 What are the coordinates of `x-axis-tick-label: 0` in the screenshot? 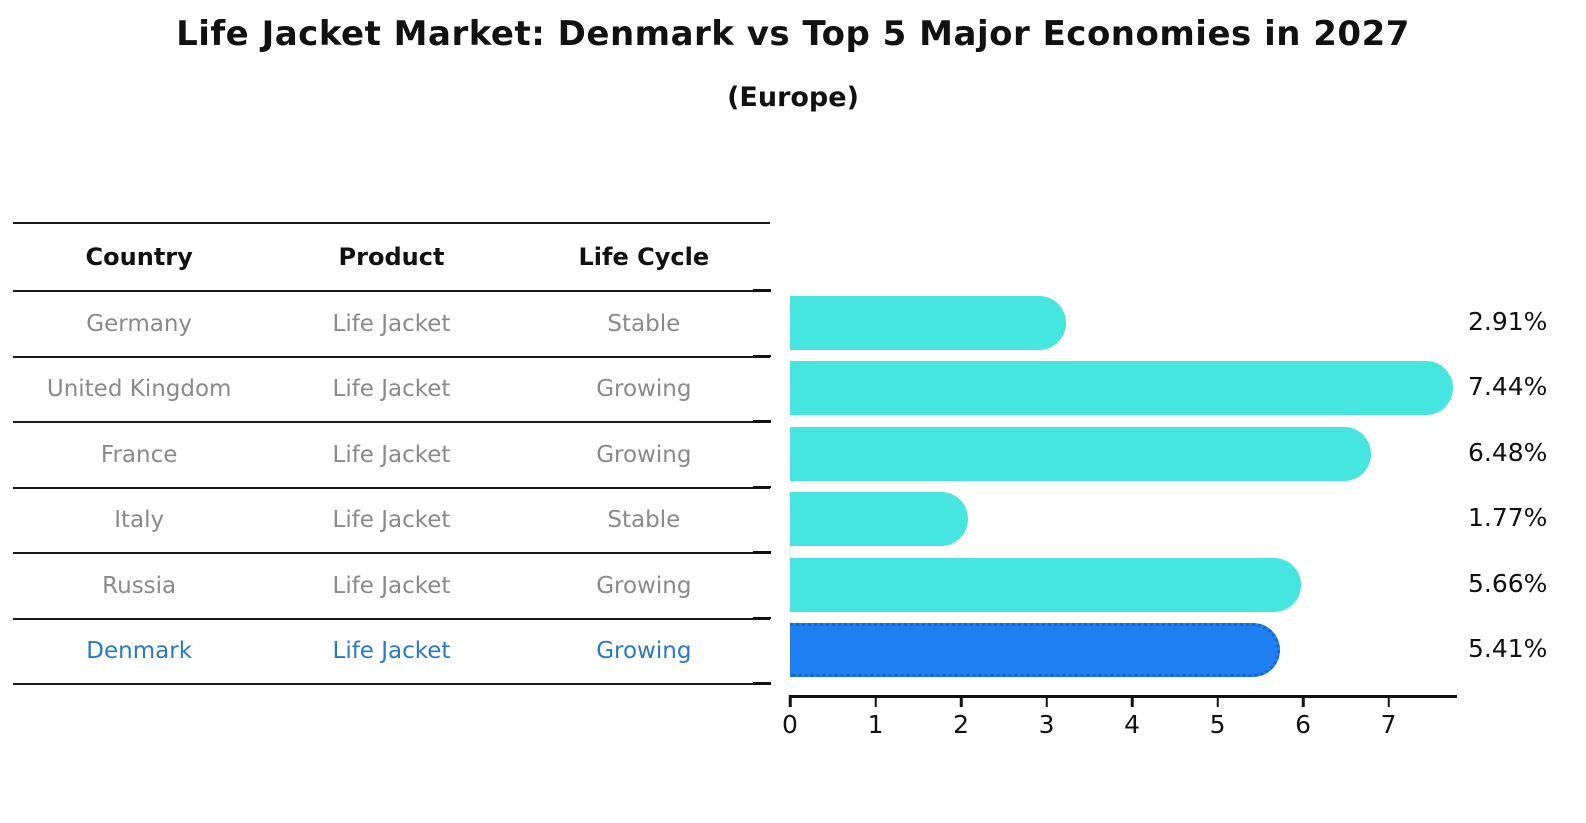 It's located at (790, 724).